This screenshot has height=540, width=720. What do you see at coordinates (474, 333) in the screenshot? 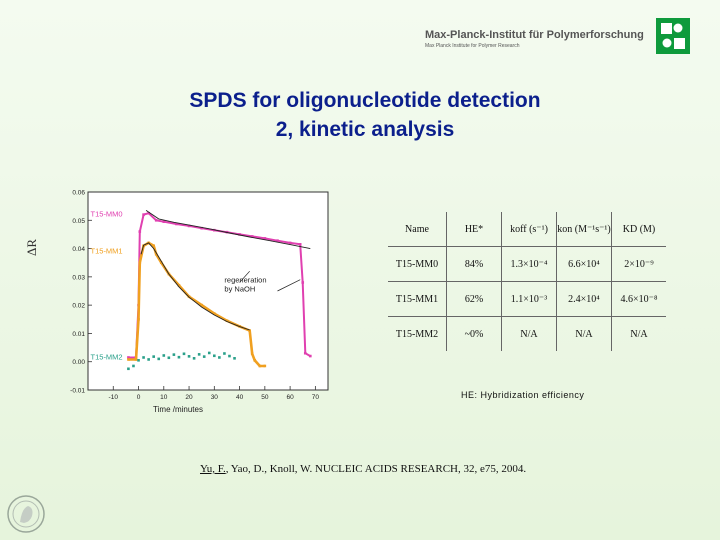
I see `cell-he: ~0%` at bounding box center [474, 333].